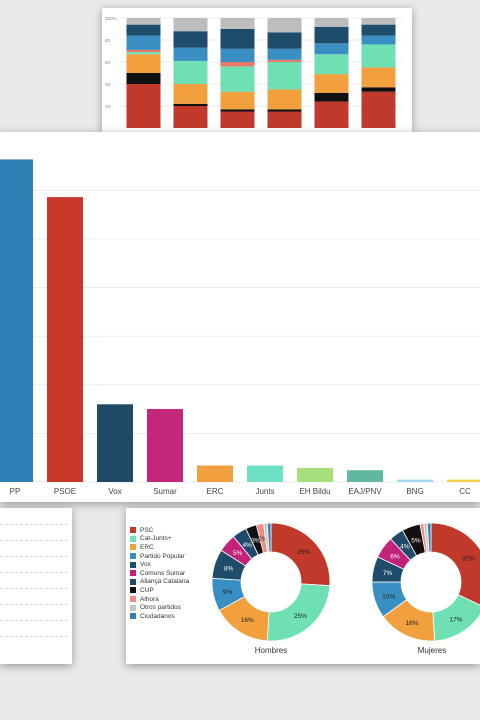 The height and width of the screenshot is (720, 480). Describe the element at coordinates (463, 480) in the screenshot. I see `bar-cc` at that location.